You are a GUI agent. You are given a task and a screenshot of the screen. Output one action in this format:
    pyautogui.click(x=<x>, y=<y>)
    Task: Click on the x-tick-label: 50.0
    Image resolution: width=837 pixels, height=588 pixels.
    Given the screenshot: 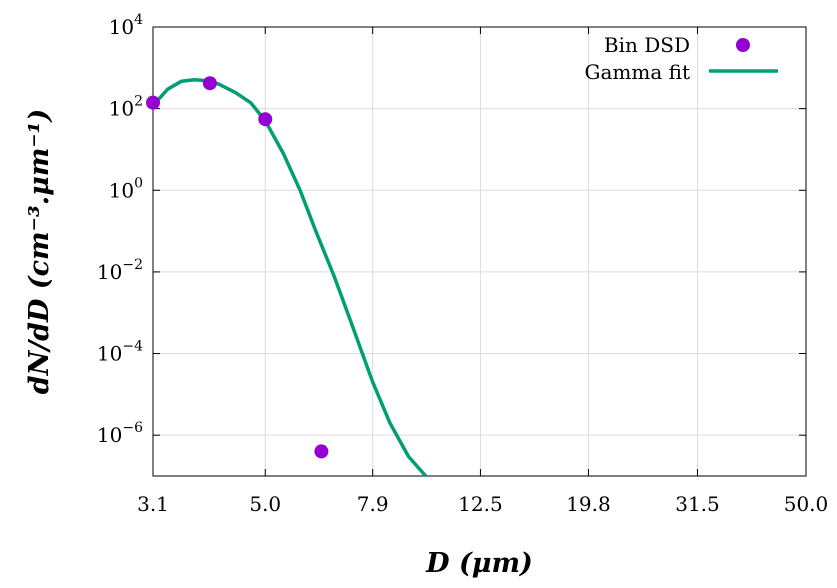 What is the action you would take?
    pyautogui.click(x=806, y=504)
    